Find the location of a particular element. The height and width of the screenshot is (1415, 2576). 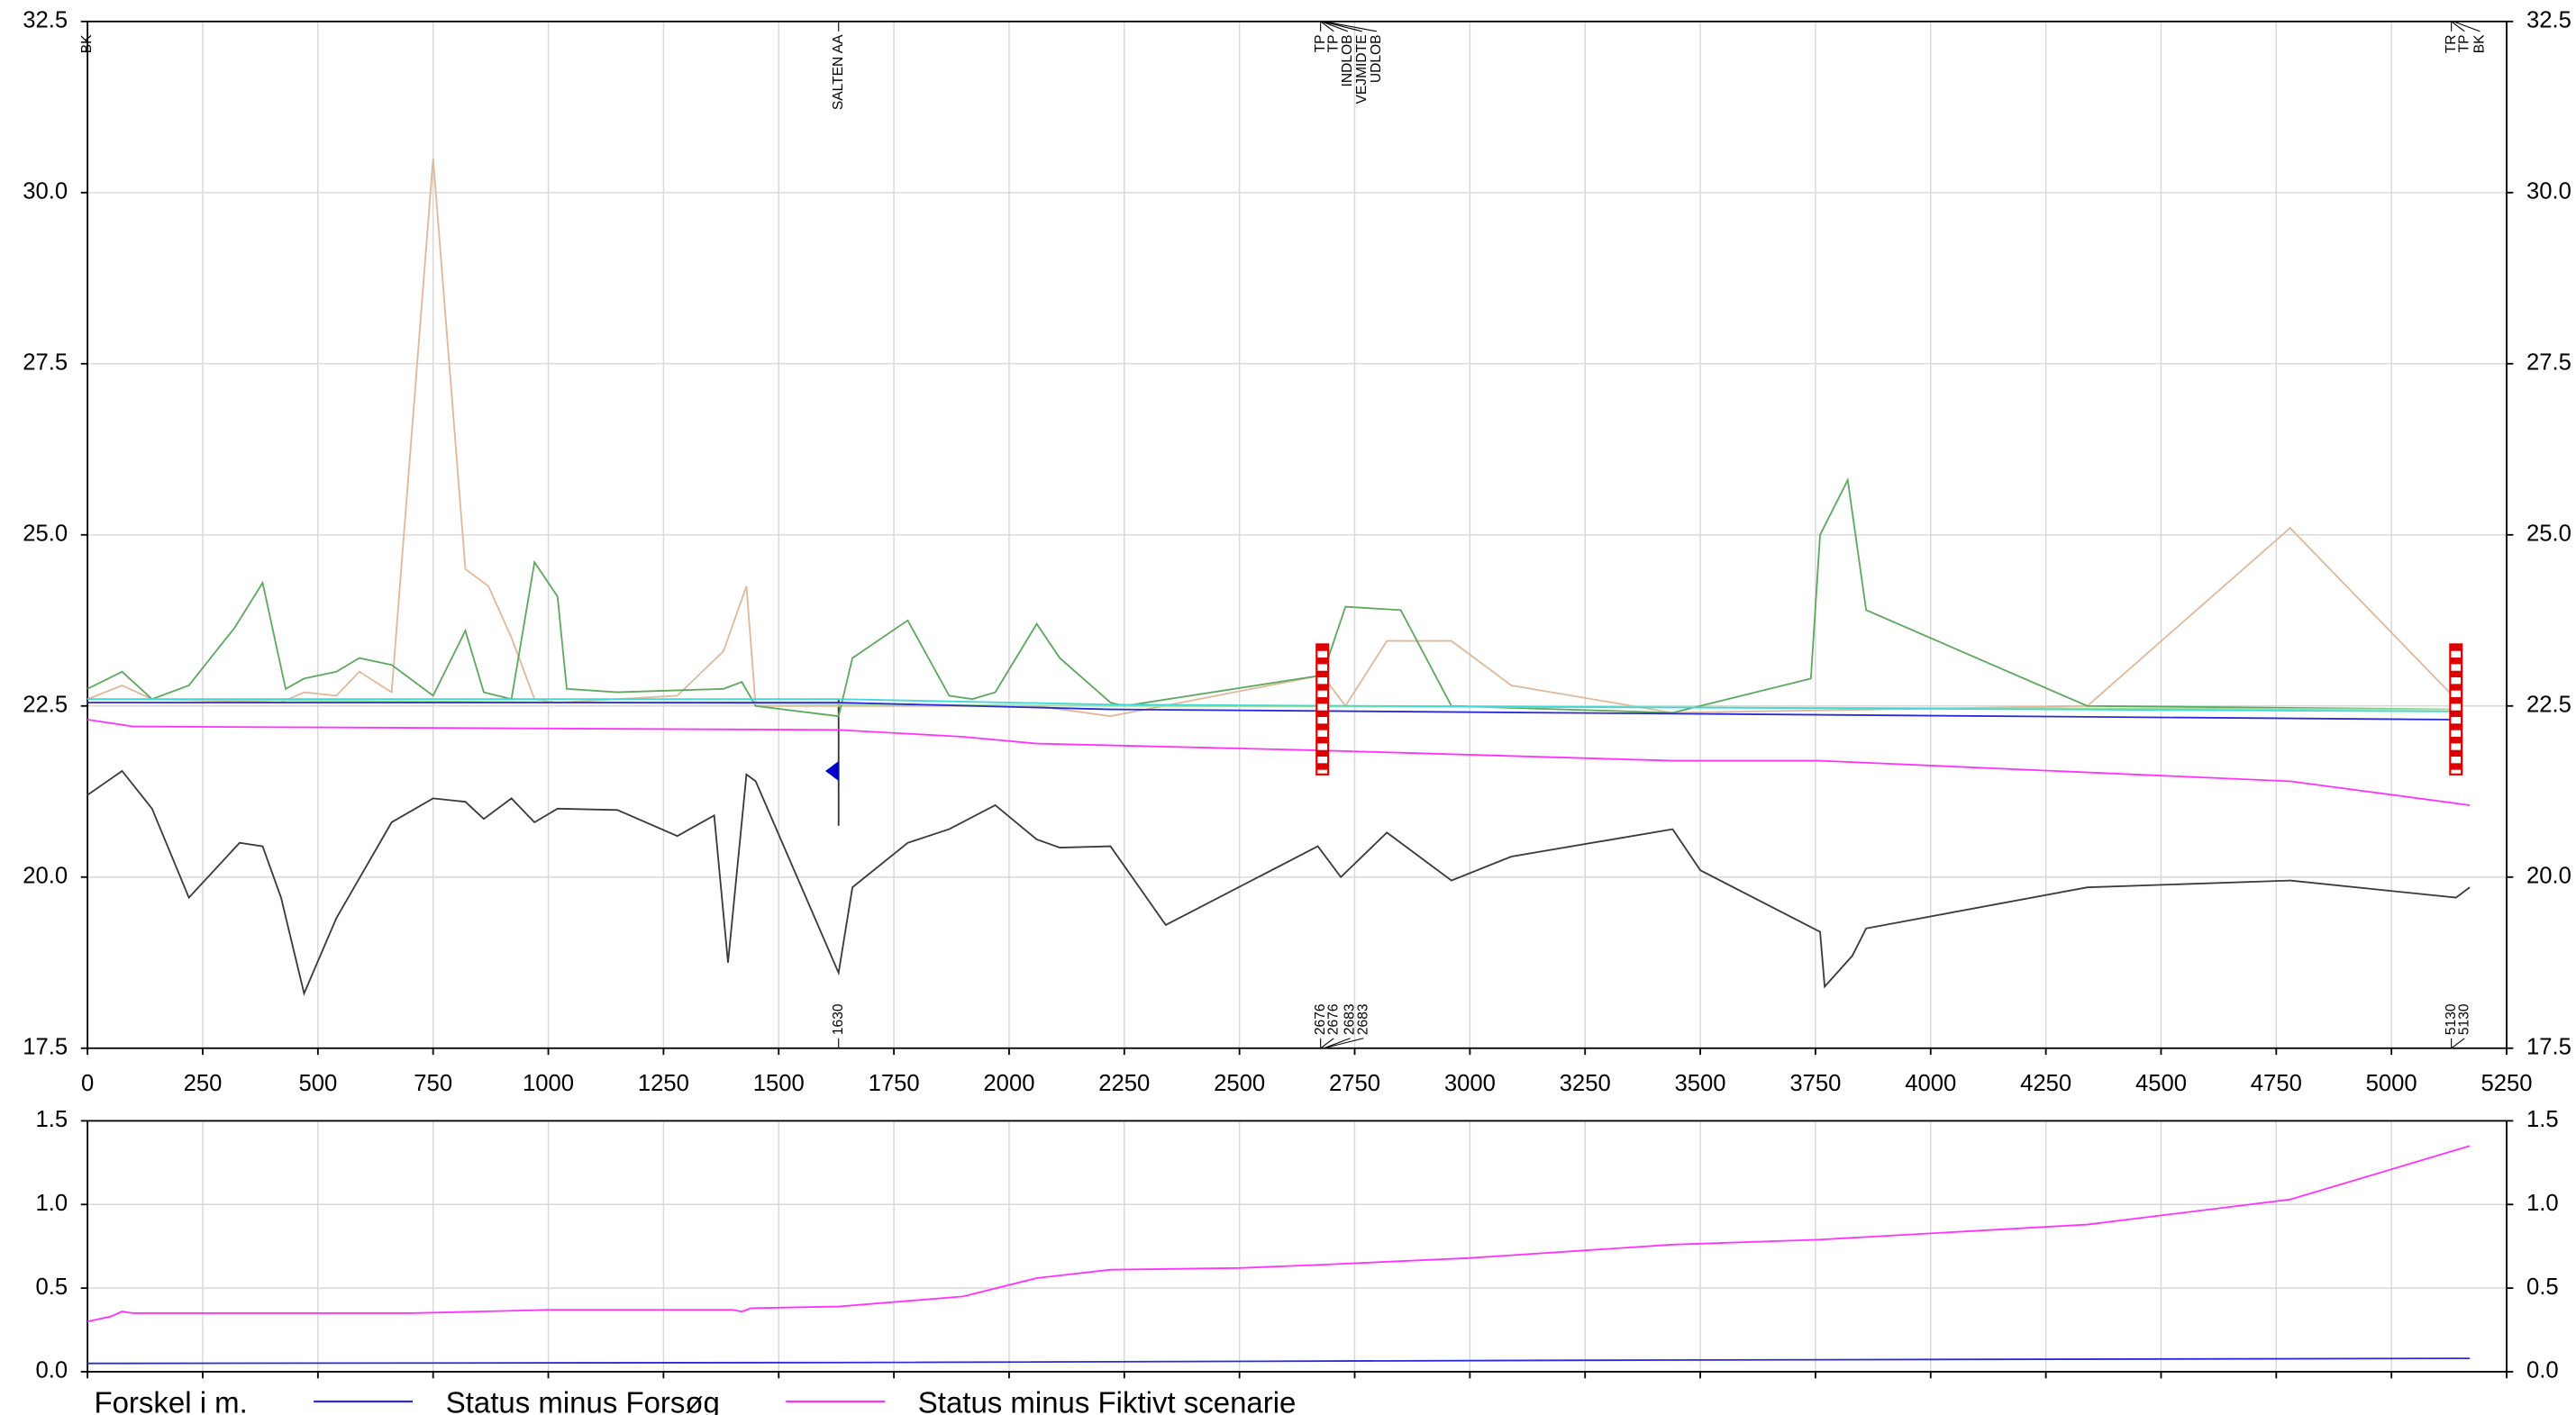

y2-tick-label: 32.5 is located at coordinates (2548, 21).